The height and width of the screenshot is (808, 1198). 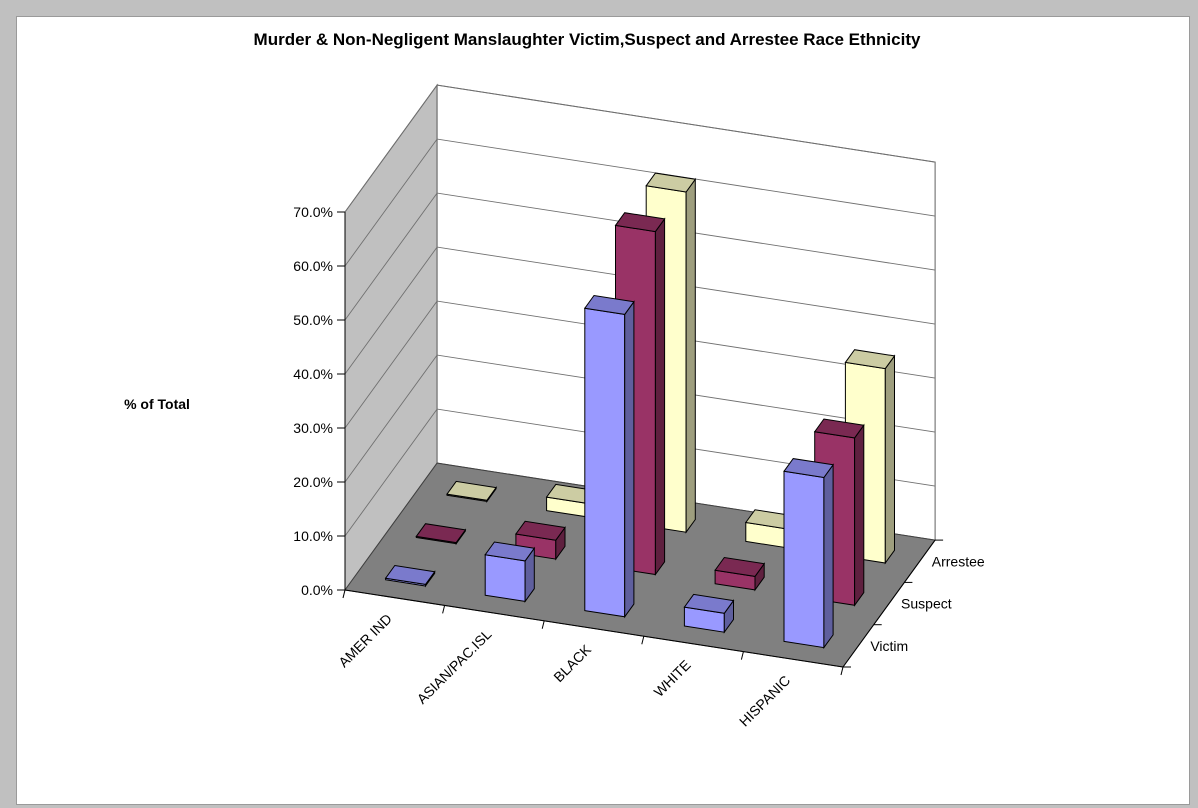 I want to click on x-tick-label: BLACK, so click(x=572, y=663).